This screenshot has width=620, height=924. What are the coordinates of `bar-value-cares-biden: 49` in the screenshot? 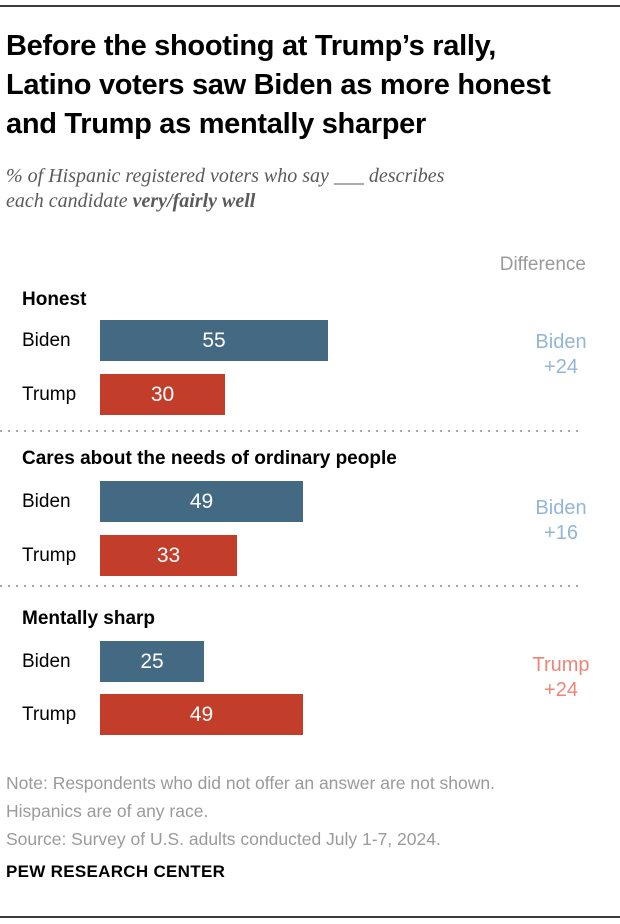 It's located at (201, 501).